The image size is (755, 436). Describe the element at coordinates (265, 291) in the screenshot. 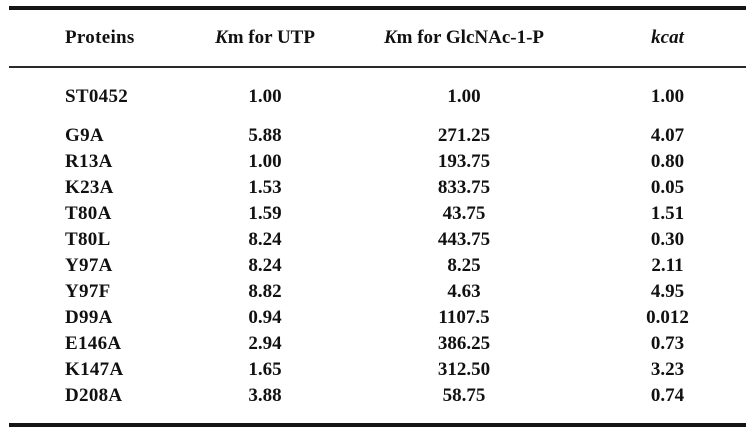

I see `km-utp-cell: 8.82` at that location.